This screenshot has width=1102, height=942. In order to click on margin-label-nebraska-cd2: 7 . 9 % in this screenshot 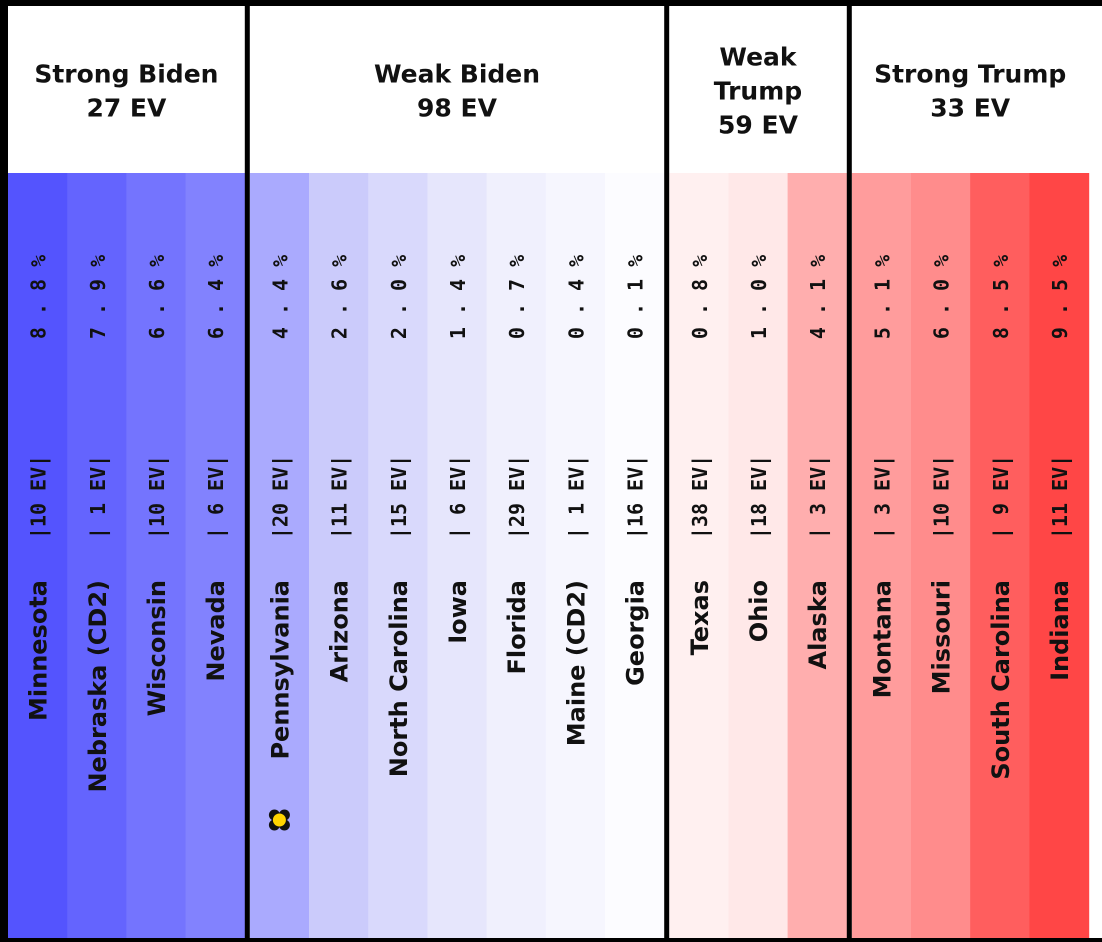, I will do `click(98, 297)`.